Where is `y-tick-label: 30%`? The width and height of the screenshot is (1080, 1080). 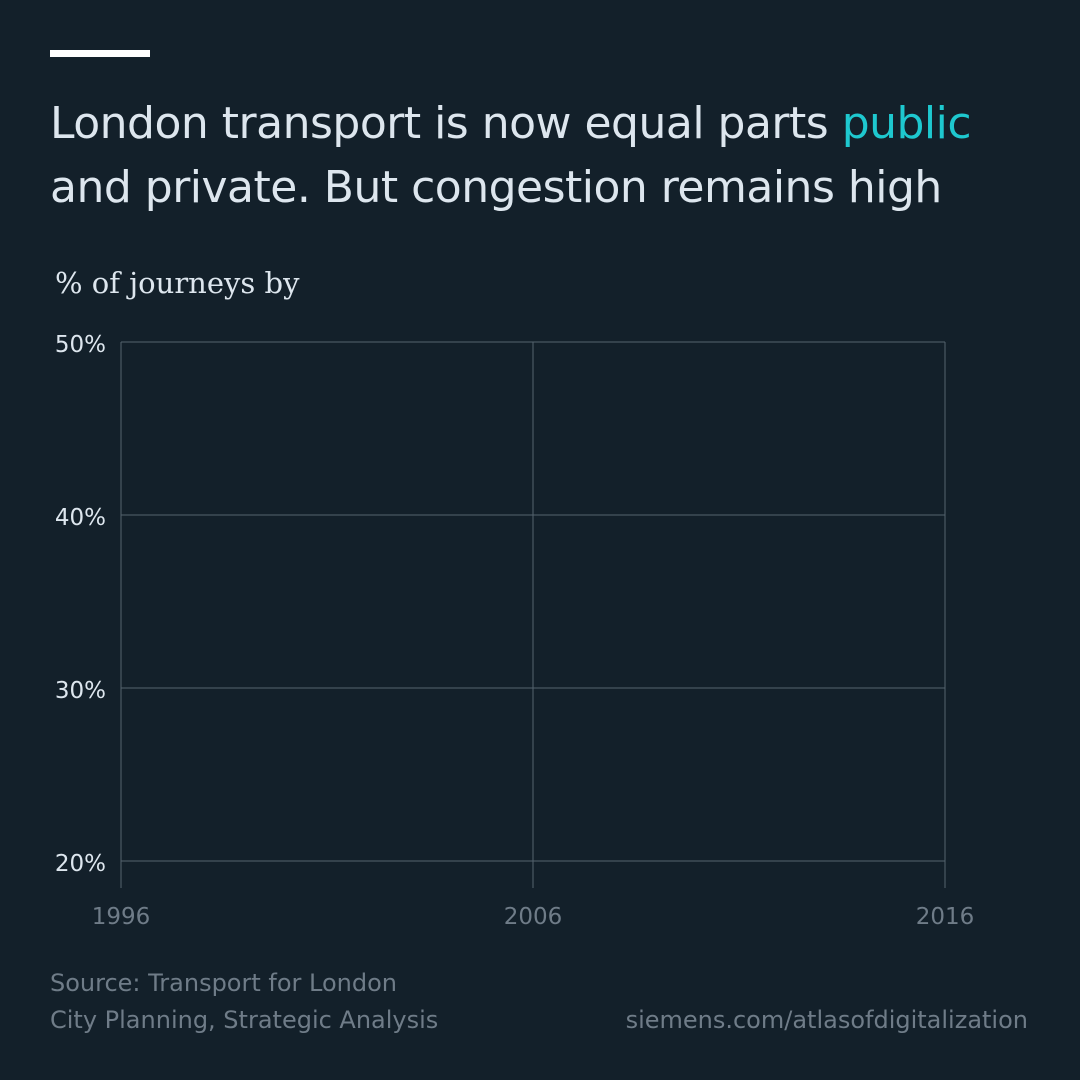 y-tick-label: 30% is located at coordinates (80, 691).